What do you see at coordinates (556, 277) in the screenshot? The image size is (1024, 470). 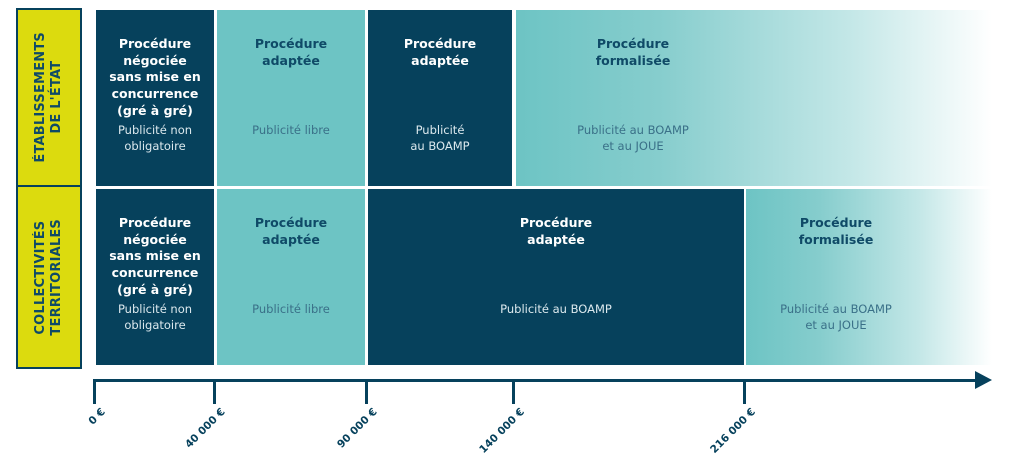 I see `cell-collectivites-adaptee-boamp: Procédure adaptée Publicité au BOAMP` at bounding box center [556, 277].